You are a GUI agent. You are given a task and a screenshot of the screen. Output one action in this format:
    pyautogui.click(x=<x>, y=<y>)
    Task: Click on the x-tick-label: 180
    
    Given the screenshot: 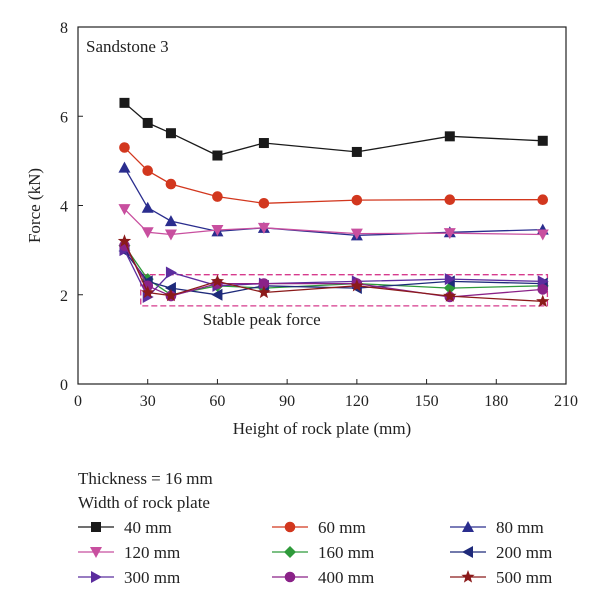 What is the action you would take?
    pyautogui.click(x=496, y=401)
    